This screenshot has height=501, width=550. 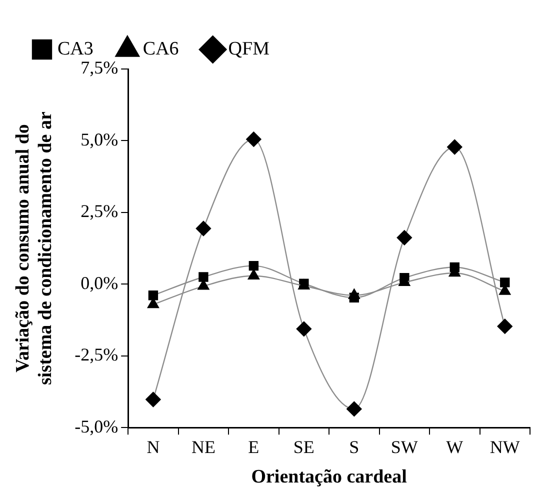 I want to click on y-tick-label: 0,0%, so click(x=99, y=282).